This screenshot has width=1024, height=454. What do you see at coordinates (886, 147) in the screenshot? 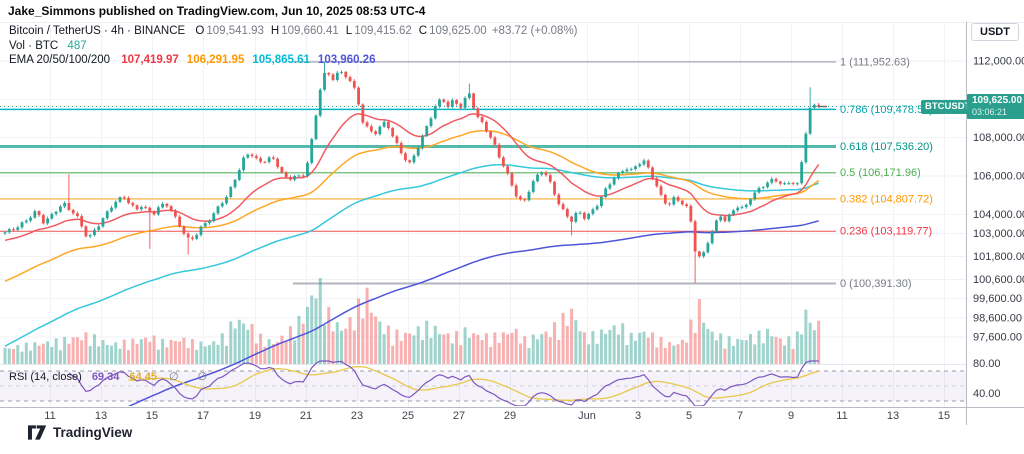
I see `svg-text: 0.618 (107,536.20)` at bounding box center [886, 147].